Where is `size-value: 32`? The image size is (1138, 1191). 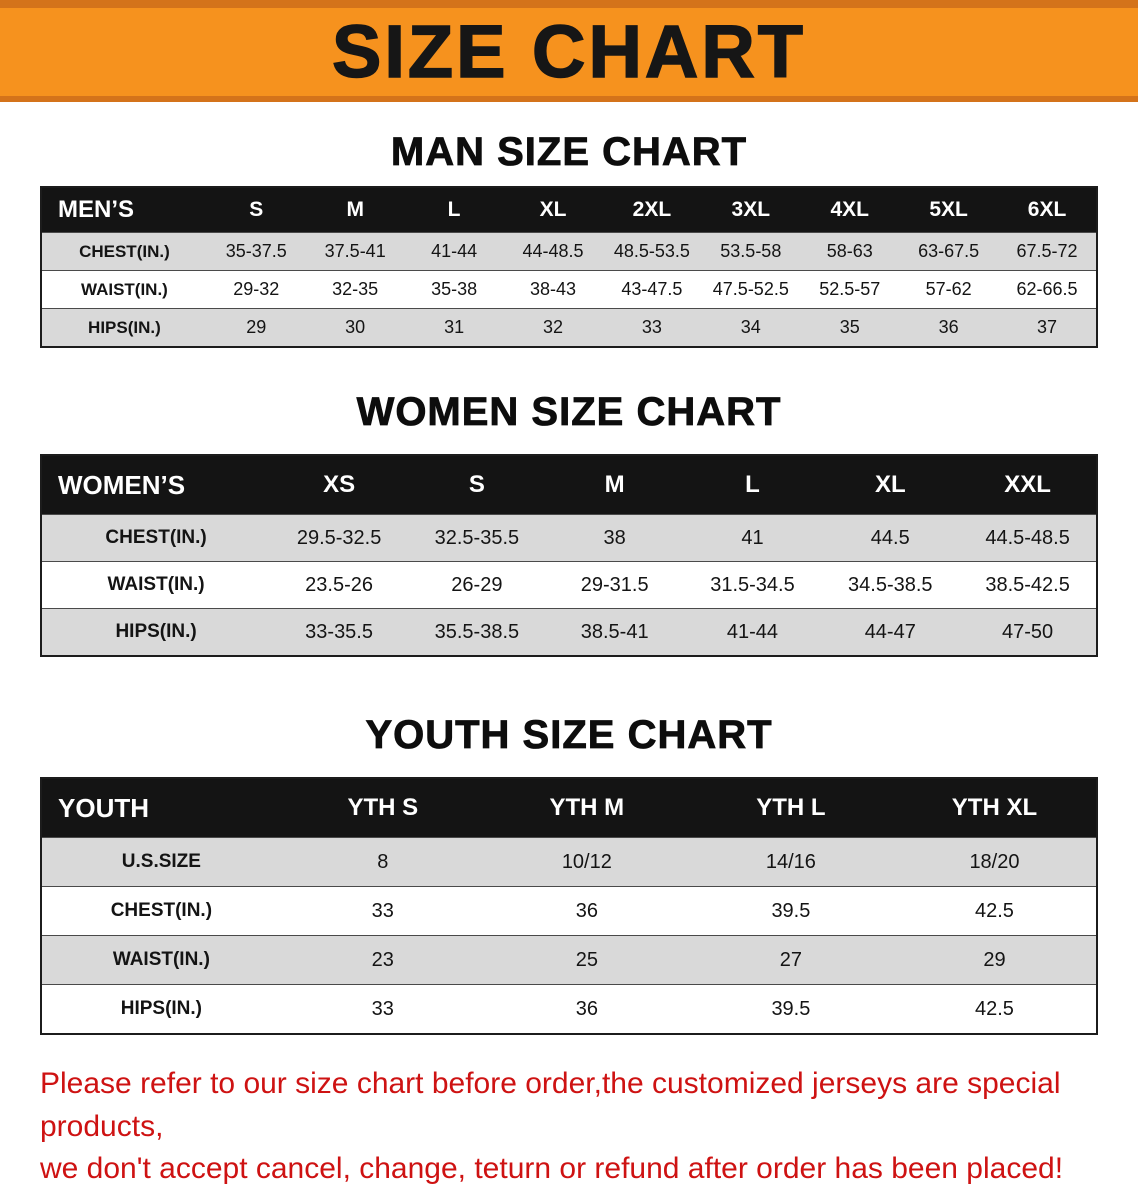
size-value: 32 is located at coordinates (553, 327).